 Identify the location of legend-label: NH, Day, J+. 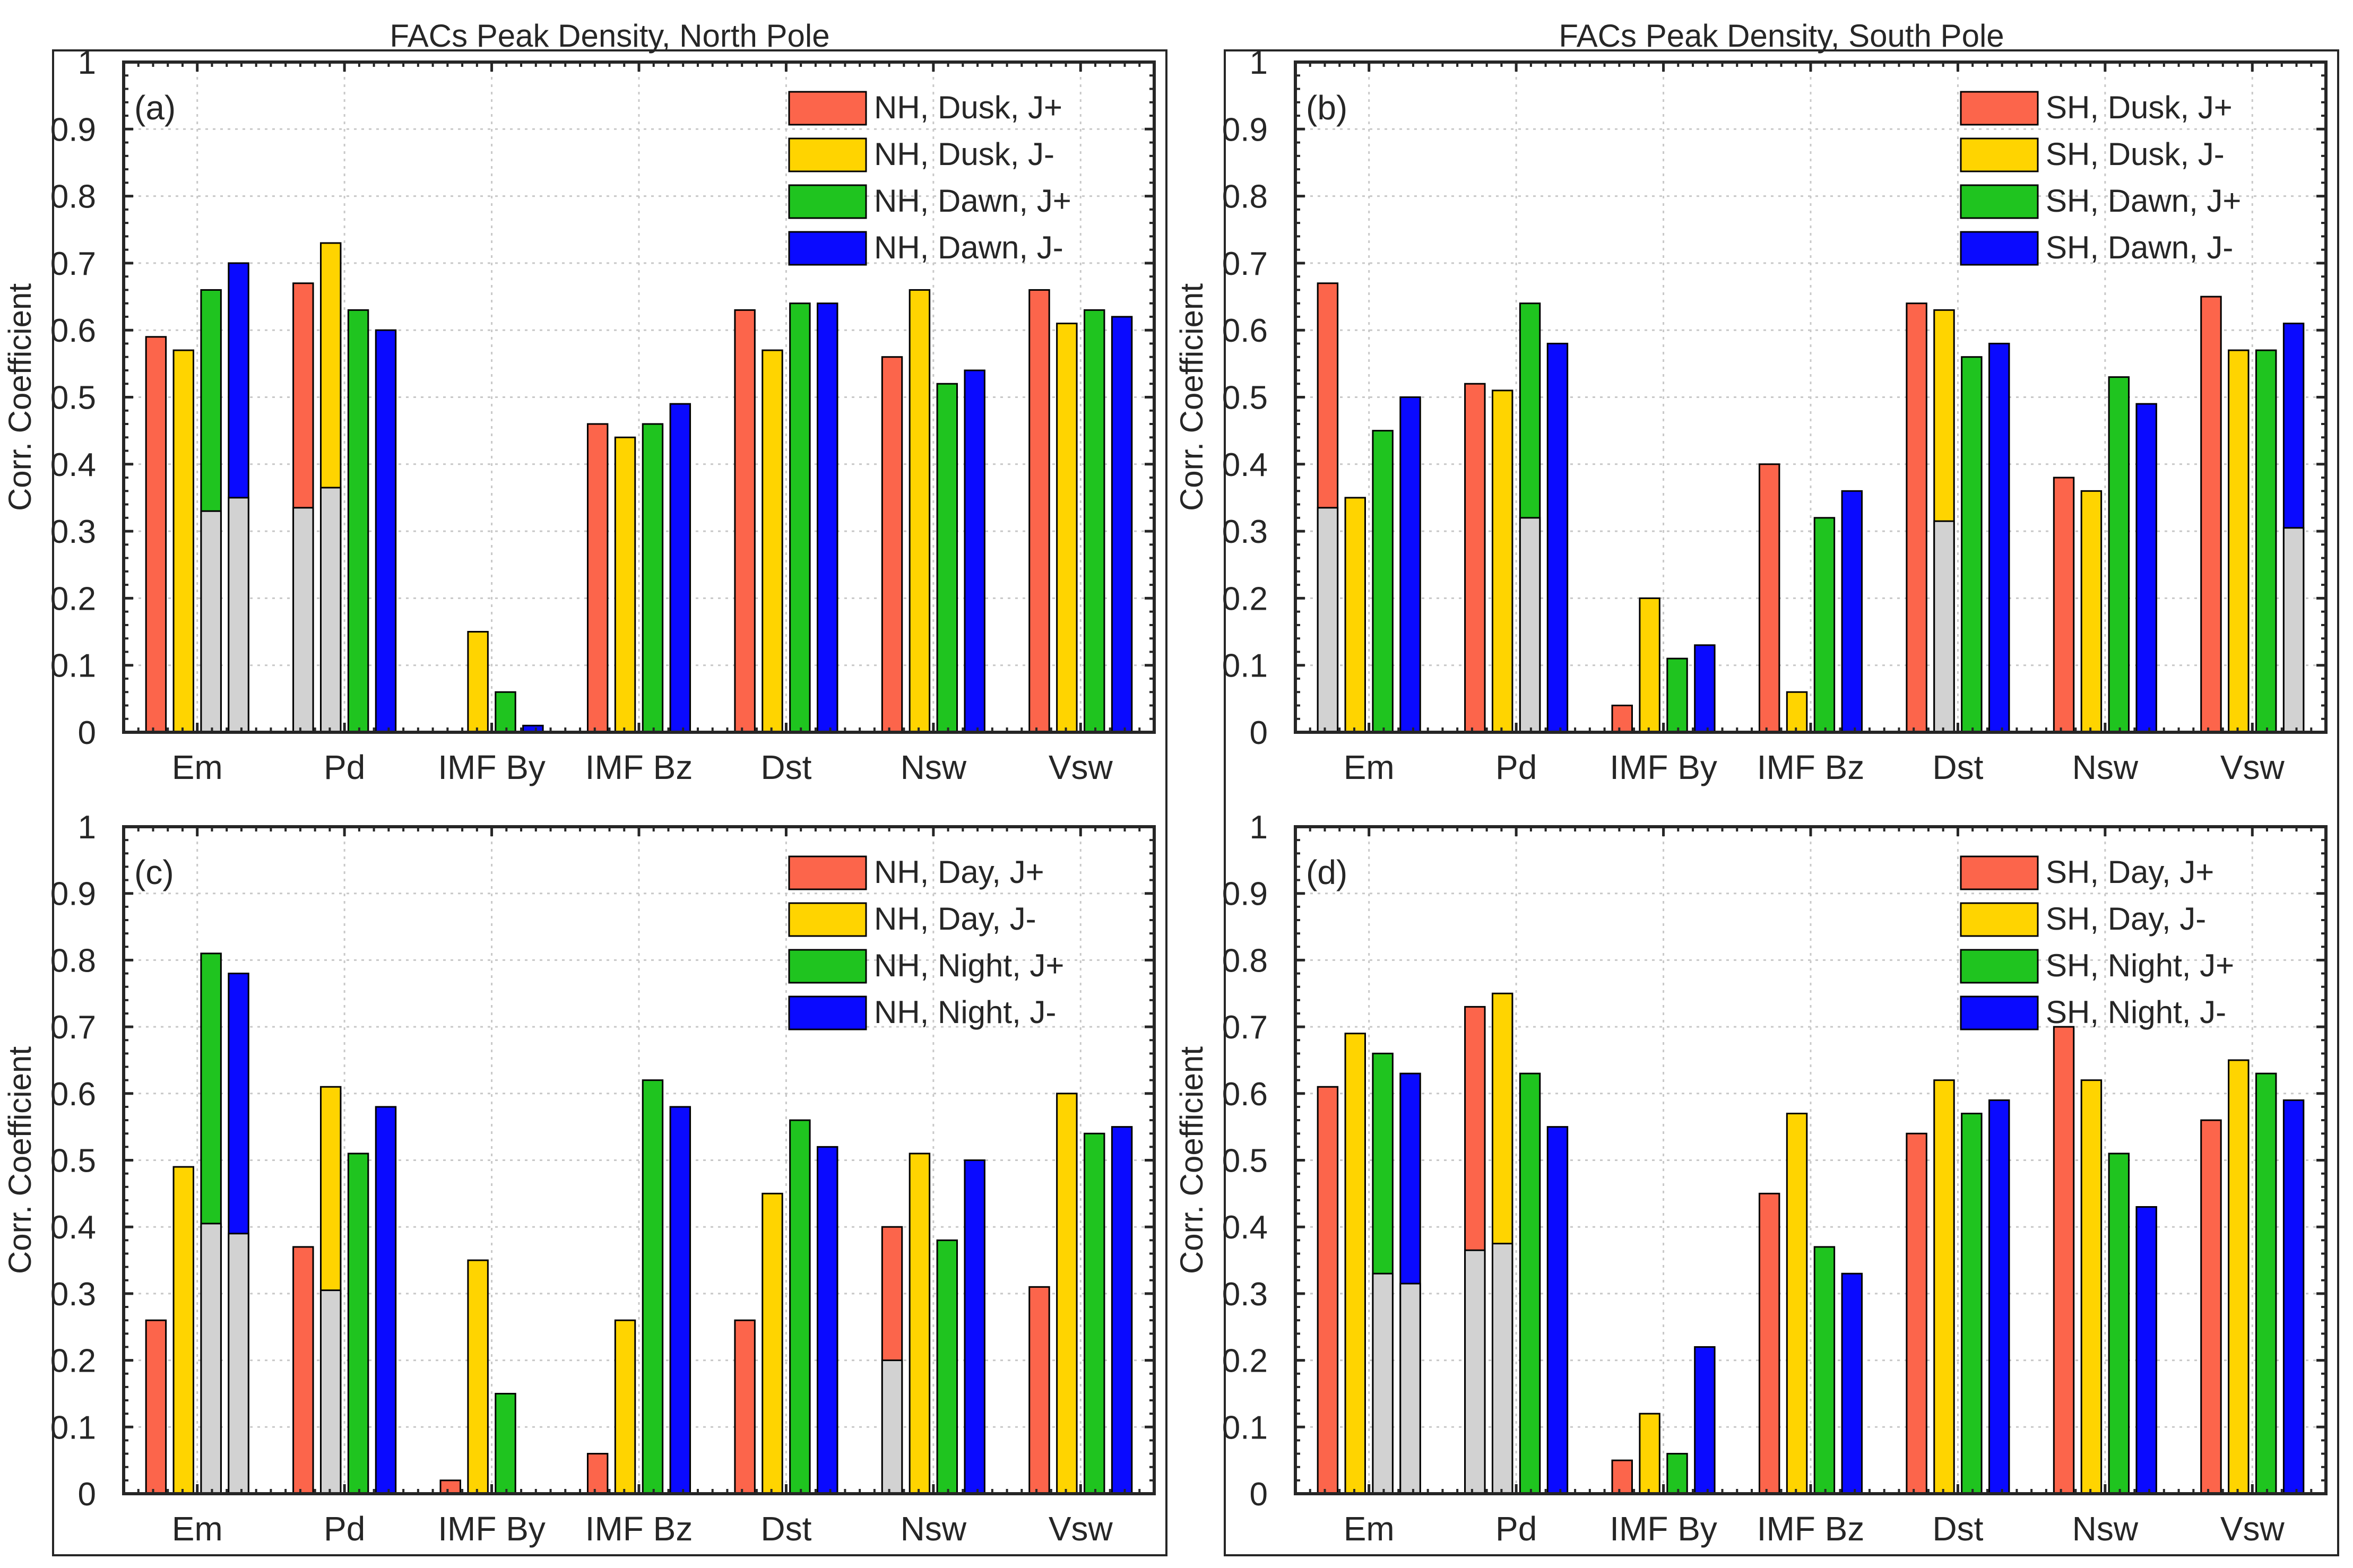
(959, 872).